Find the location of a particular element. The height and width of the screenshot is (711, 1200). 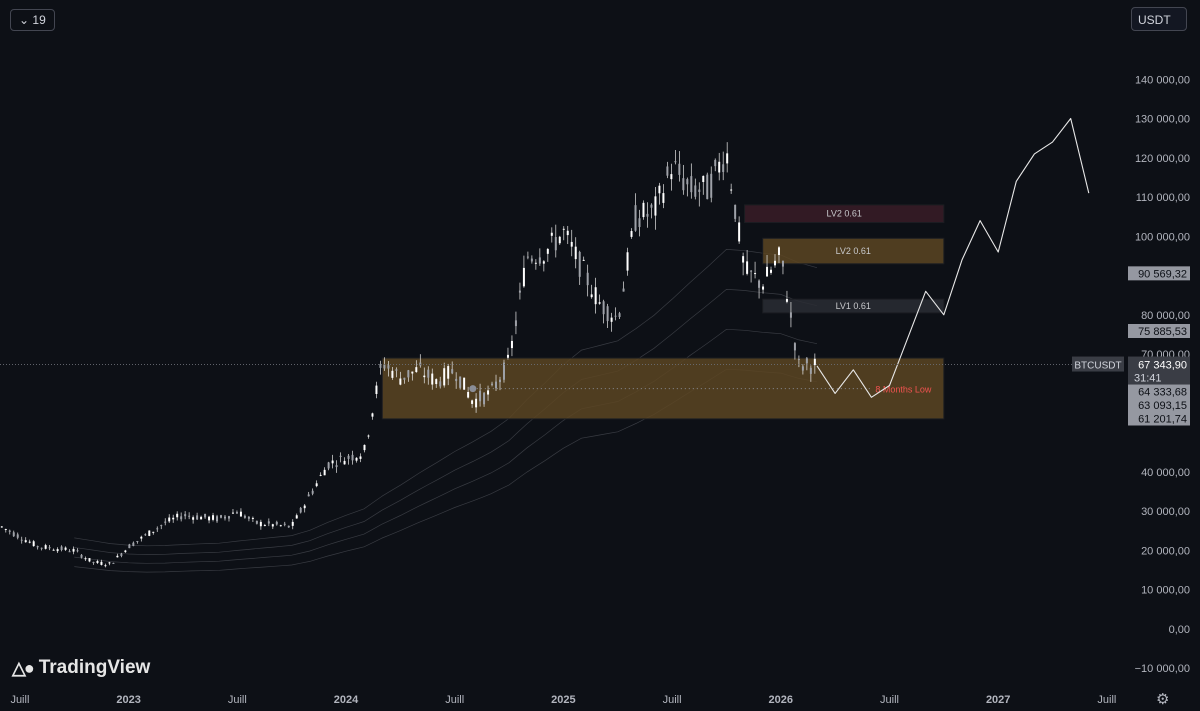

currency-selector: USDT is located at coordinates (1159, 19).